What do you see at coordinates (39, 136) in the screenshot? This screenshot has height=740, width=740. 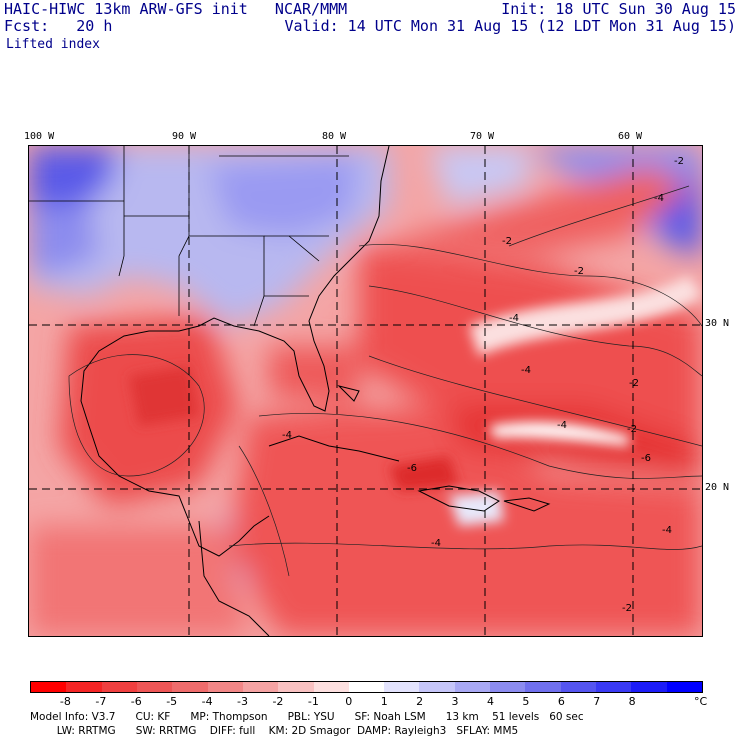 I see `lon-label-100w: 100 W` at bounding box center [39, 136].